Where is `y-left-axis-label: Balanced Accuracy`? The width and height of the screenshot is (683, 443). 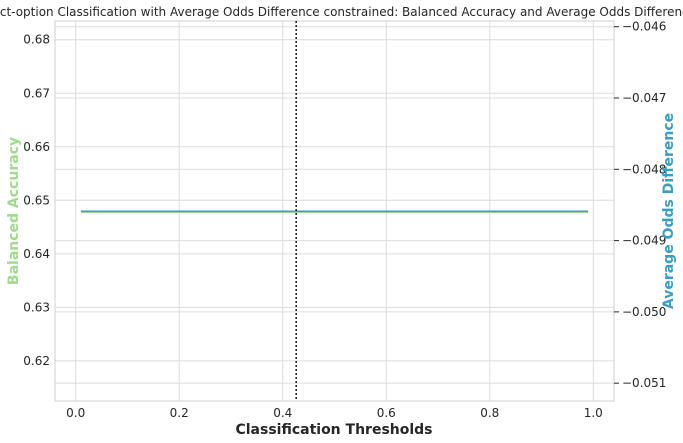
y-left-axis-label: Balanced Accuracy is located at coordinates (14, 211).